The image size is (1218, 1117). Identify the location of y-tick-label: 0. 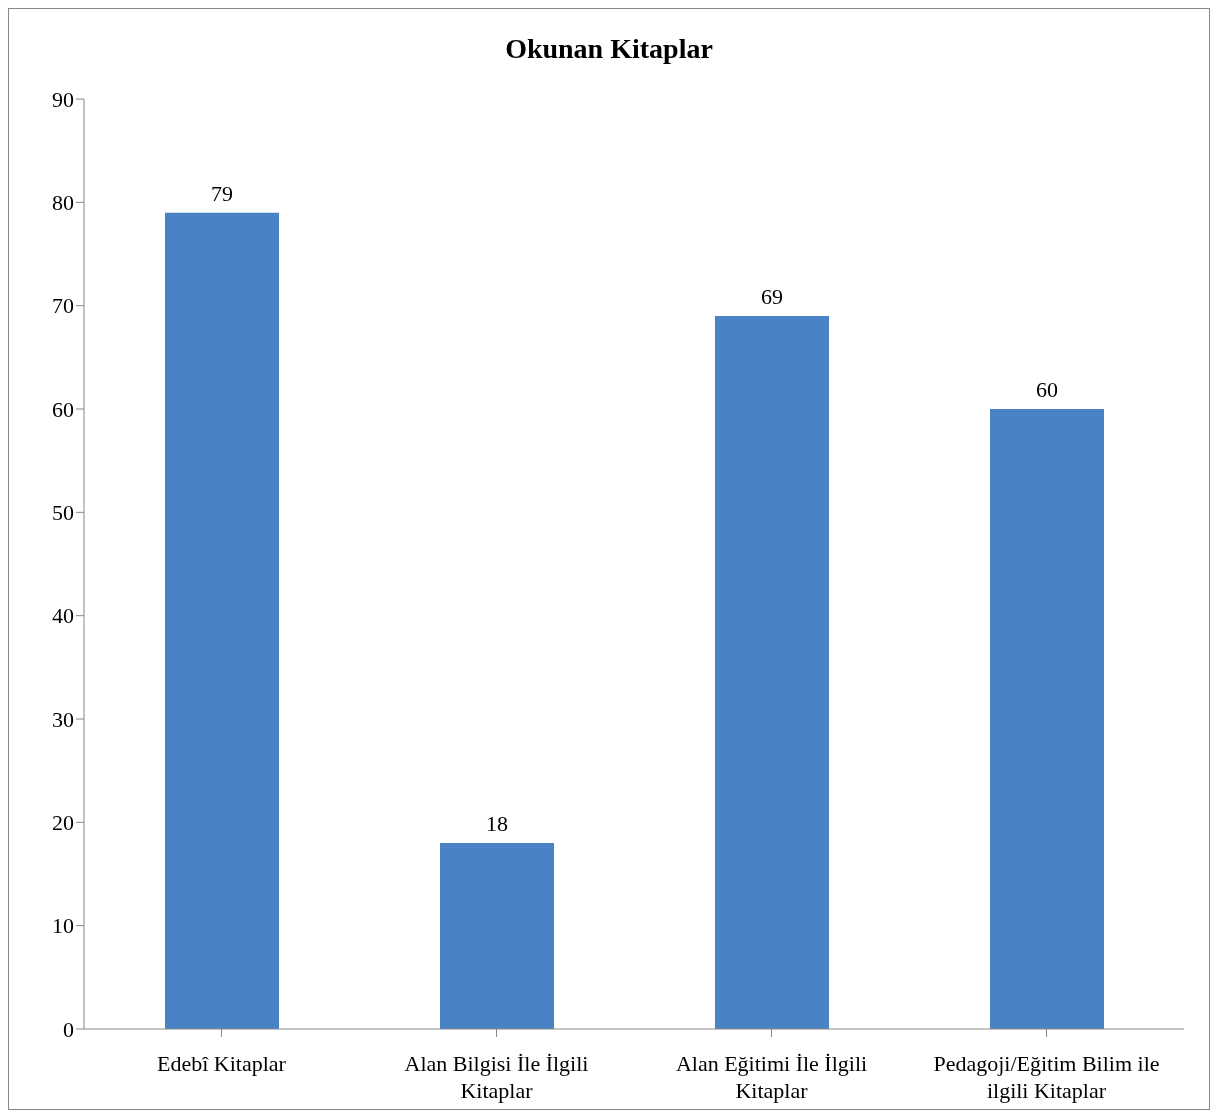
(68, 1029).